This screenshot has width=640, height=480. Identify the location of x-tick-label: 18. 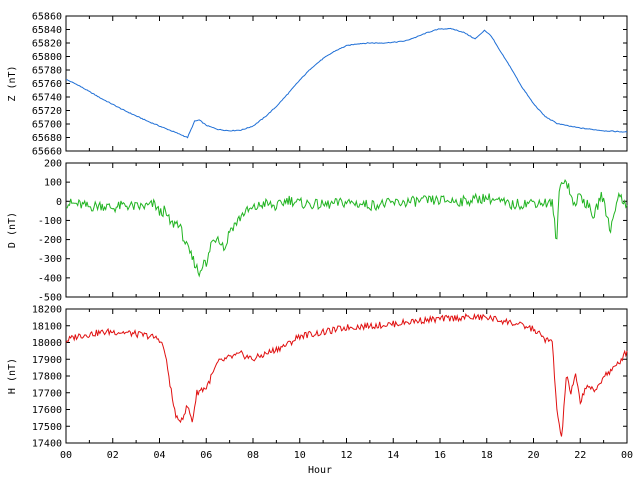
(487, 455).